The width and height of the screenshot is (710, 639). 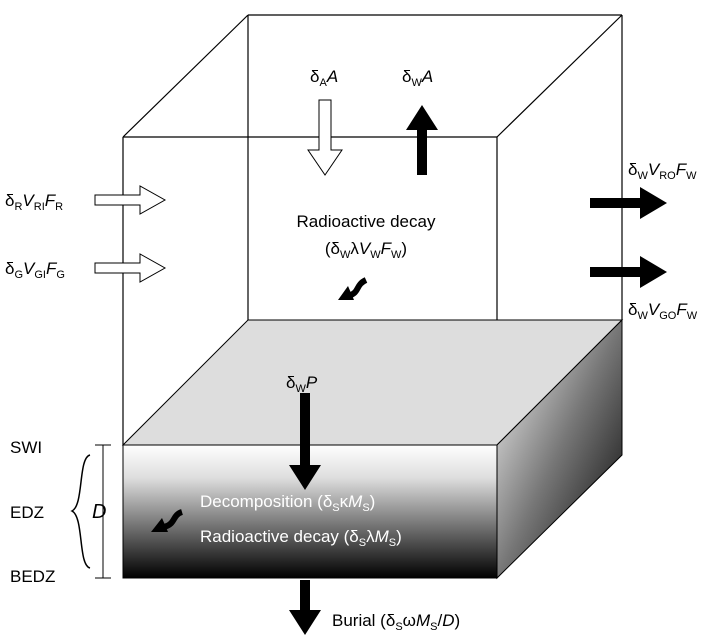 What do you see at coordinates (668, 316) in the screenshot?
I see `label-part: GO` at bounding box center [668, 316].